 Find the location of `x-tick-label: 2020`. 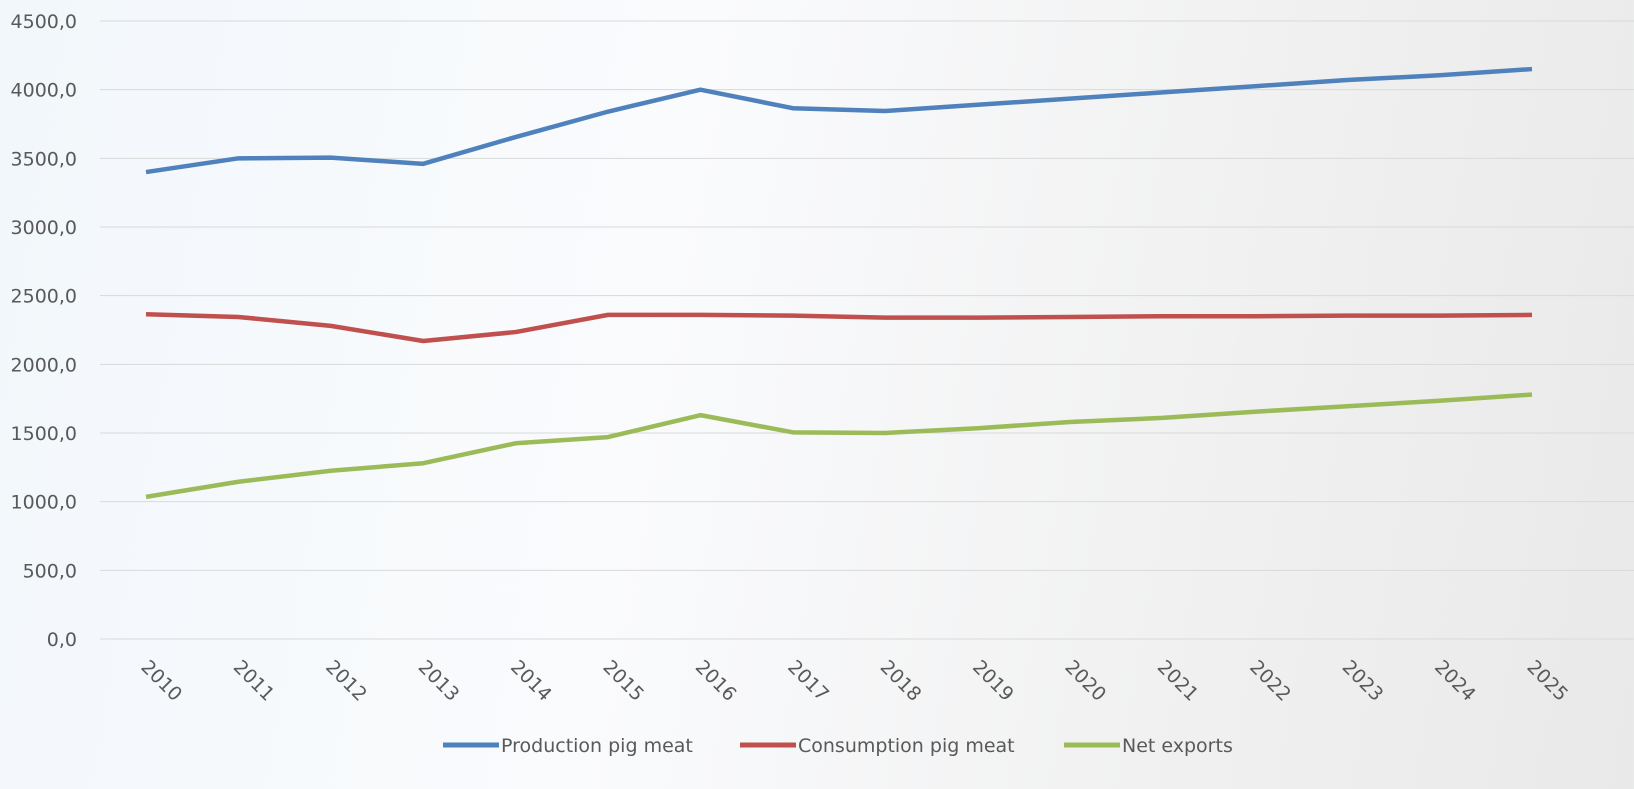

x-tick-label: 2020 is located at coordinates (1085, 681).